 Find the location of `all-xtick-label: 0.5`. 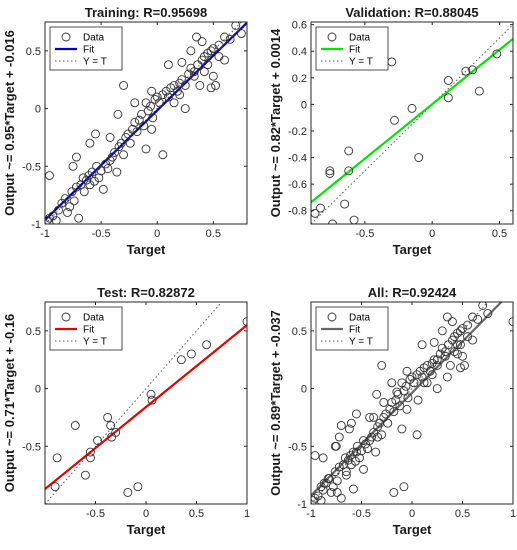

all-xtick-label: 0.5 is located at coordinates (462, 514).